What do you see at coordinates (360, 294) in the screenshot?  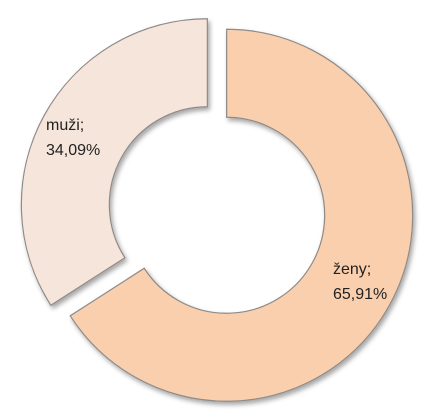 I see `slice-label-value: 65,91%` at bounding box center [360, 294].